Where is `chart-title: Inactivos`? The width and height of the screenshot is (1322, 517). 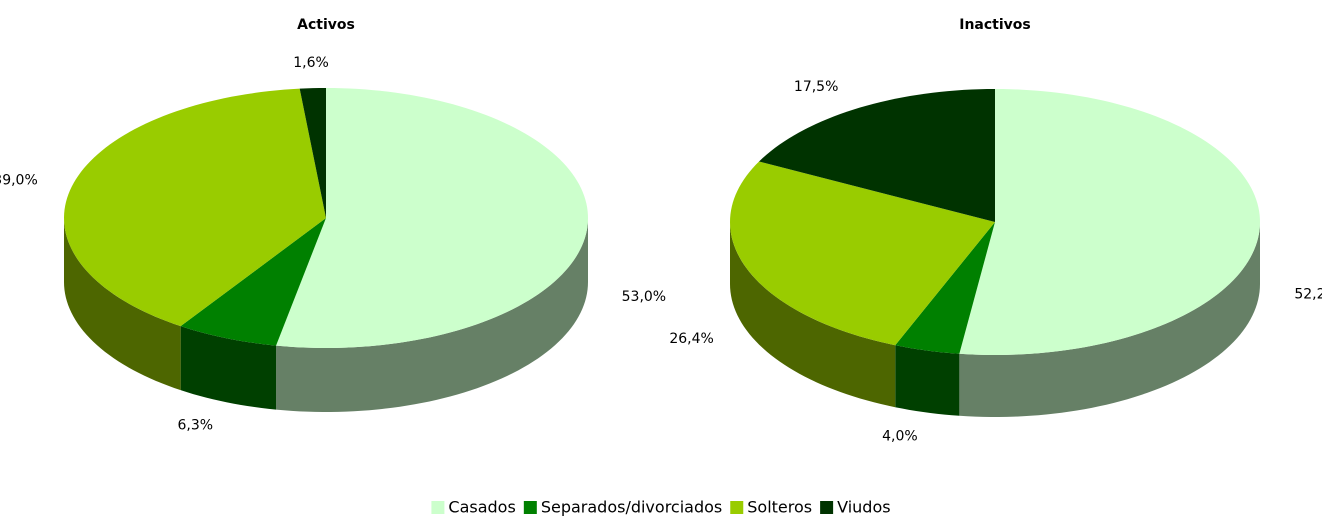 chart-title: Inactivos is located at coordinates (995, 25).